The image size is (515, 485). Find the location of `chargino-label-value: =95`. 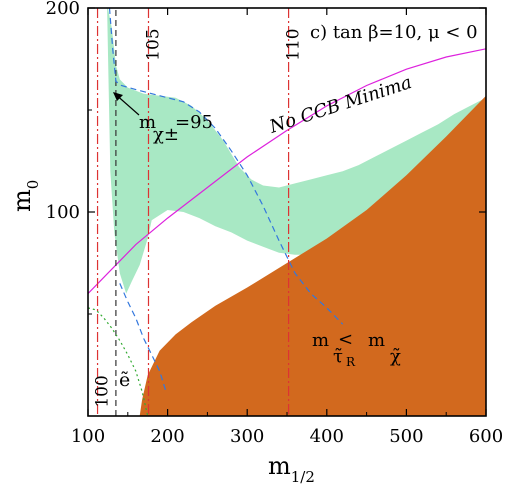

chargino-label-value: =95 is located at coordinates (194, 122).